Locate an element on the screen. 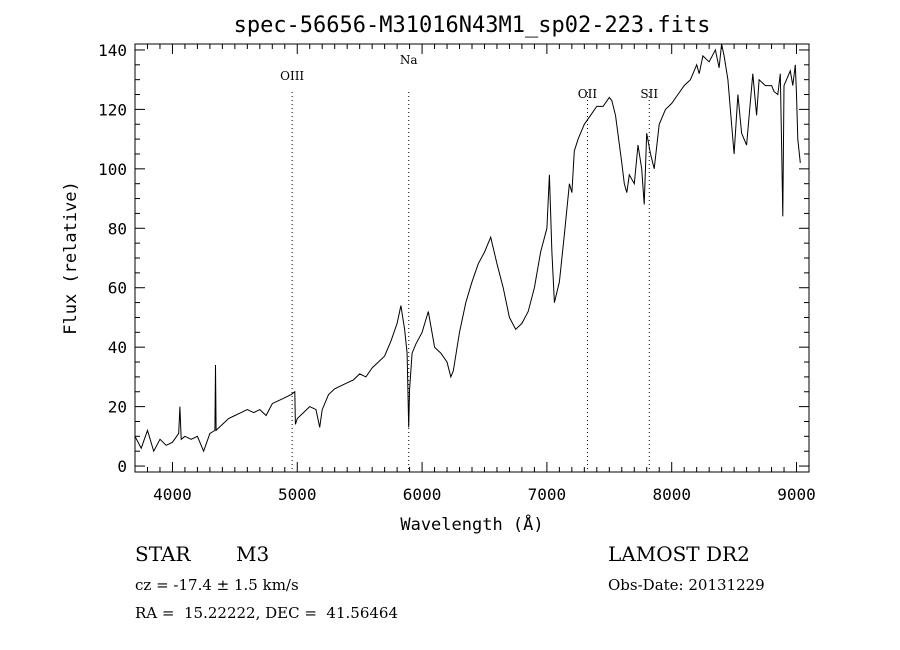 The image size is (900, 650). y-tick-label: 40 is located at coordinates (117, 347).